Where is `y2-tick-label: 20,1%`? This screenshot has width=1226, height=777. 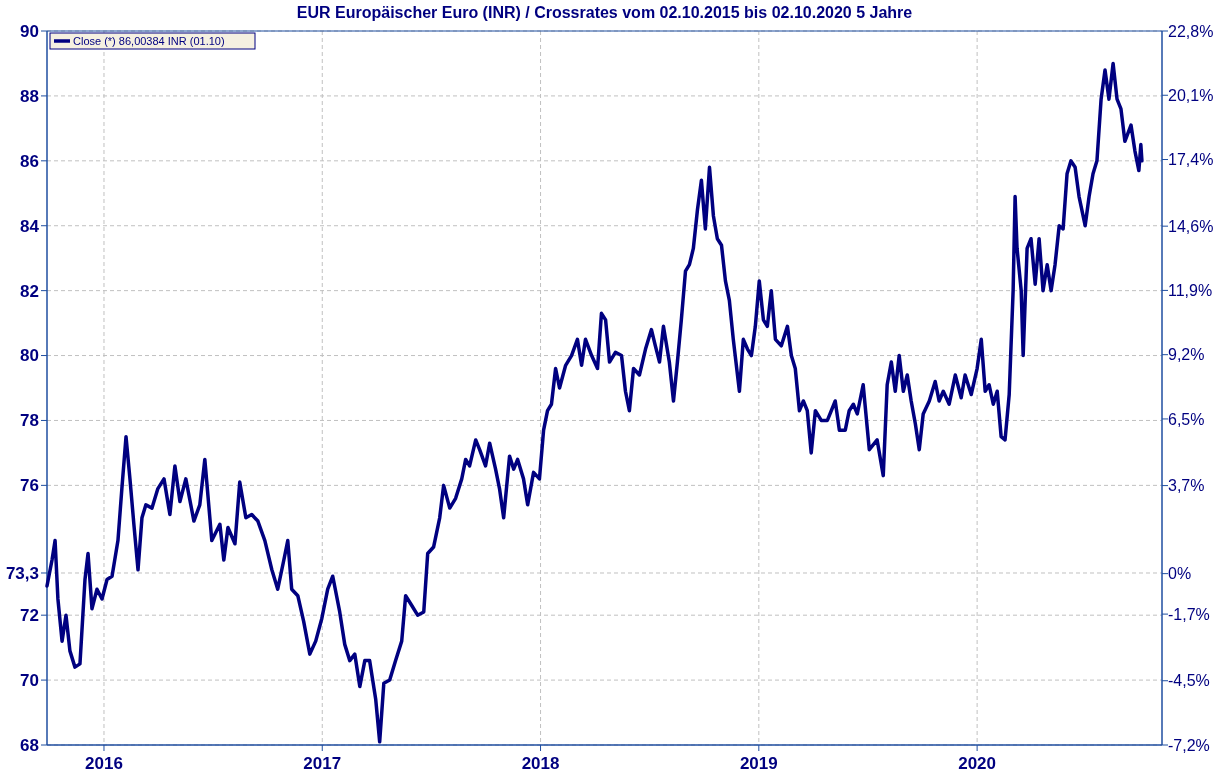
y2-tick-label: 20,1% is located at coordinates (1191, 95).